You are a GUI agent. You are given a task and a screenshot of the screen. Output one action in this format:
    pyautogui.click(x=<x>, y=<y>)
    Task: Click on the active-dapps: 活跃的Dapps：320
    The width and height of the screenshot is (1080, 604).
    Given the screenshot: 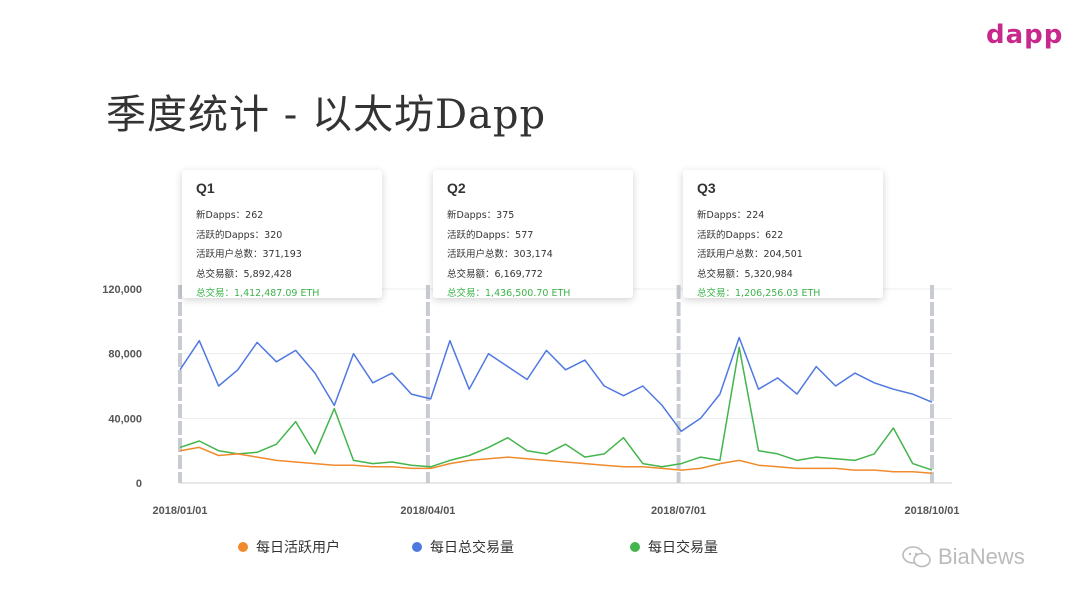 What is the action you would take?
    pyautogui.click(x=239, y=235)
    